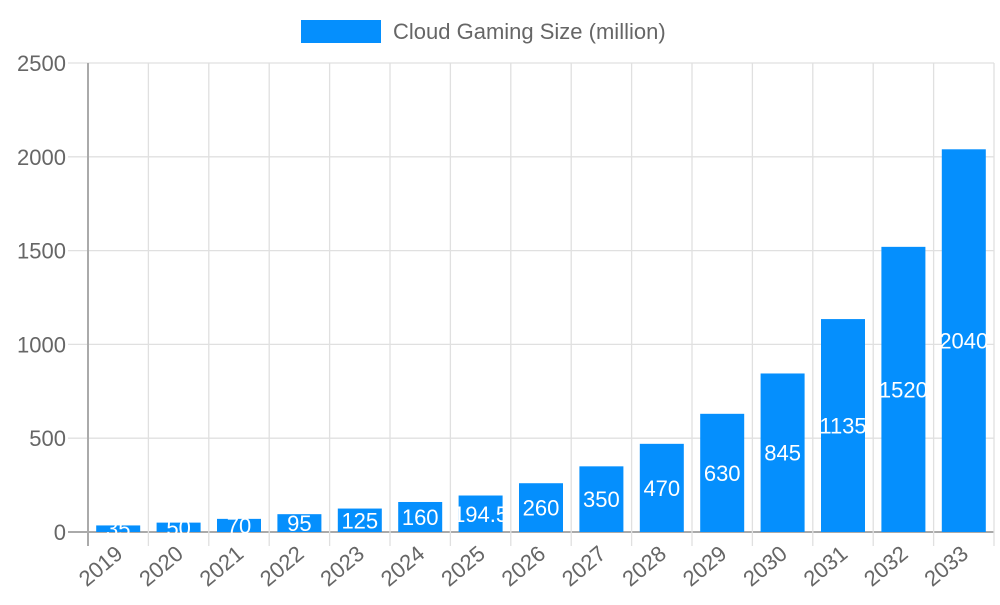 This screenshot has width=1000, height=605. I want to click on y-tick-label: 2500, so click(41, 63).